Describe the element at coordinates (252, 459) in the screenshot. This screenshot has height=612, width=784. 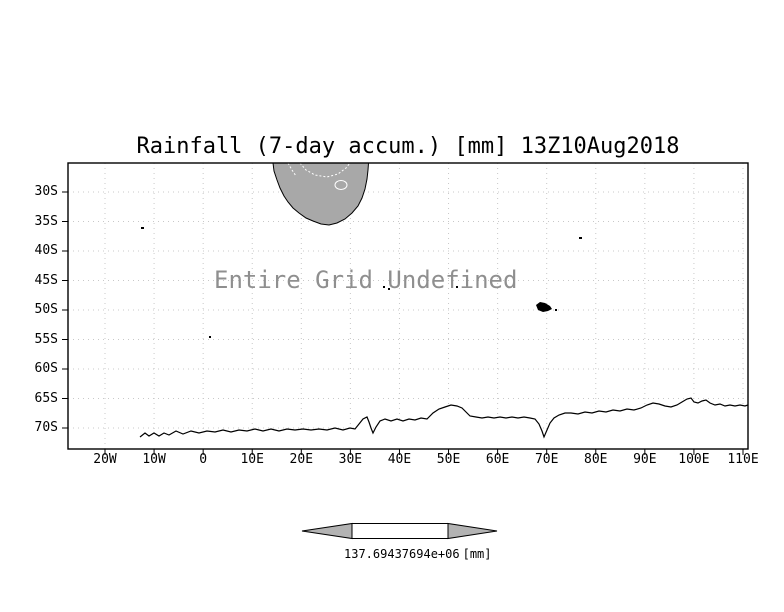
I see `x-axis-tick-label: 10E` at that location.